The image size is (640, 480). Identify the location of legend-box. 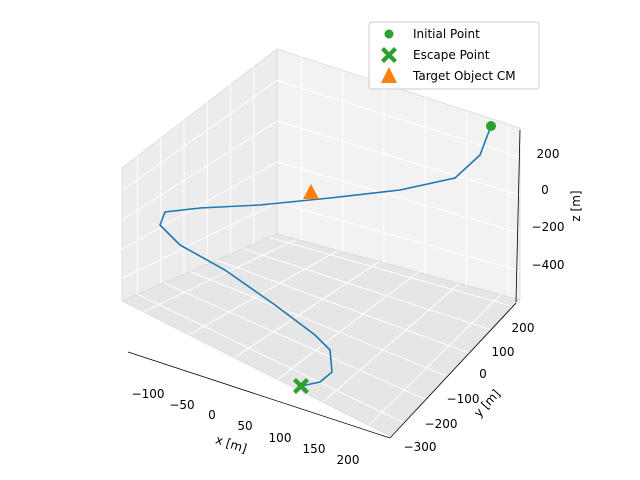
(454, 55).